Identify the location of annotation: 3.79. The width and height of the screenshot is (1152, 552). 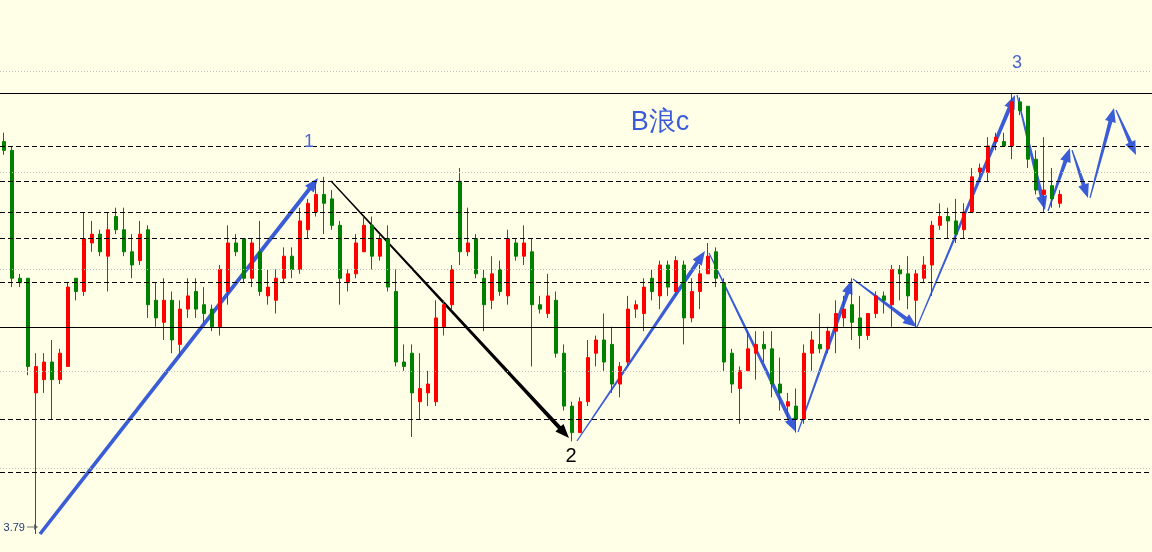
(14, 527).